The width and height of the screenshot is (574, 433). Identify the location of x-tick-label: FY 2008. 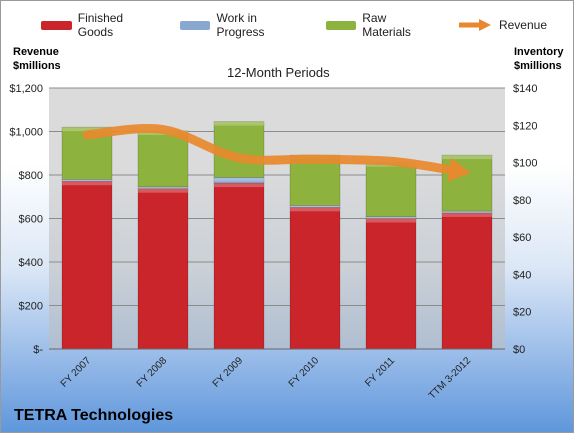
(152, 372).